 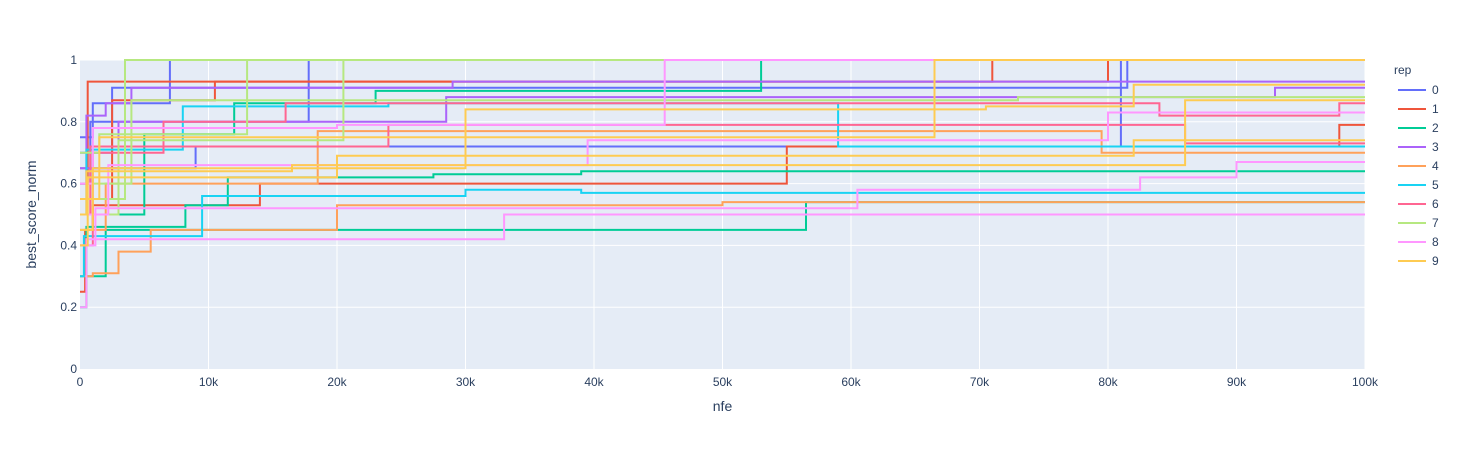 I want to click on x-axis-ticks: 0 10k 20k 30k 40k 50k 60k 70k 80k 90k 100k, so click(x=728, y=382).